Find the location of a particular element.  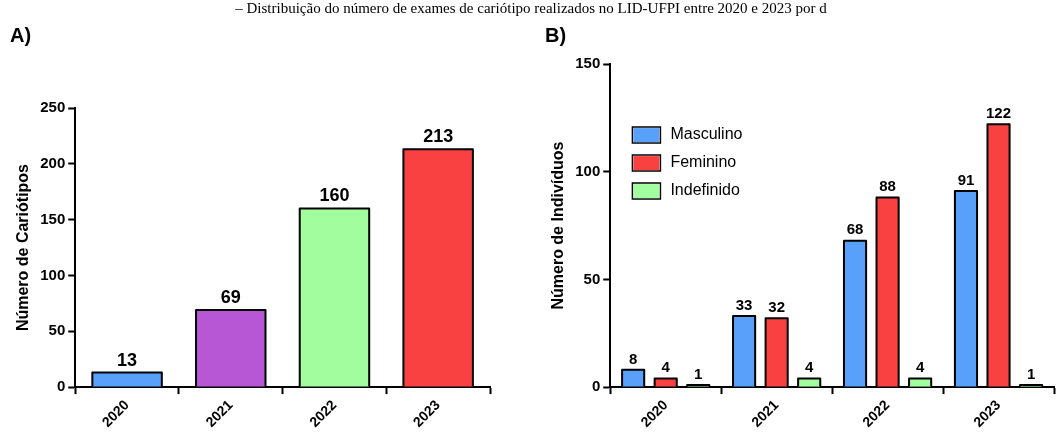

y-tick-label: 200 is located at coordinates (53, 162).